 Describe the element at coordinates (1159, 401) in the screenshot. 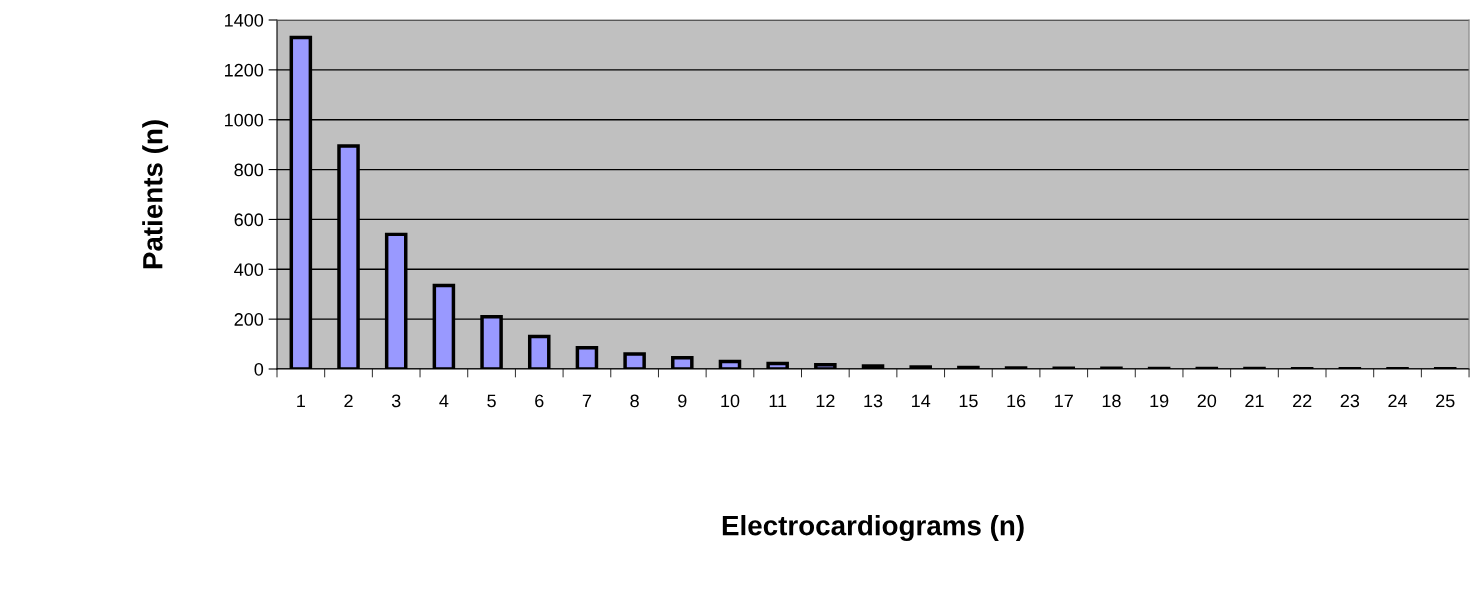

I see `x-tick-label: 19` at that location.